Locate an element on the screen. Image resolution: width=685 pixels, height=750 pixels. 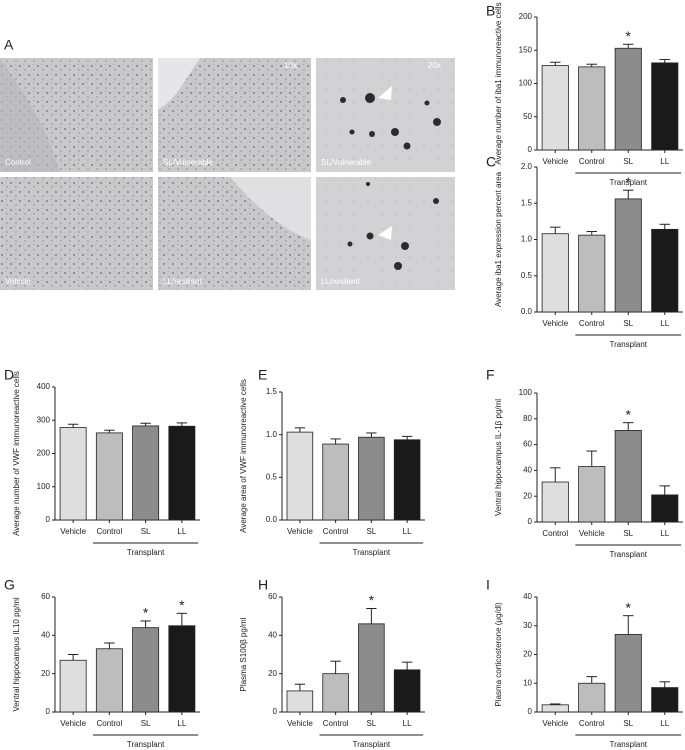
y-tick-label: 0.5 is located at coordinates (272, 476).